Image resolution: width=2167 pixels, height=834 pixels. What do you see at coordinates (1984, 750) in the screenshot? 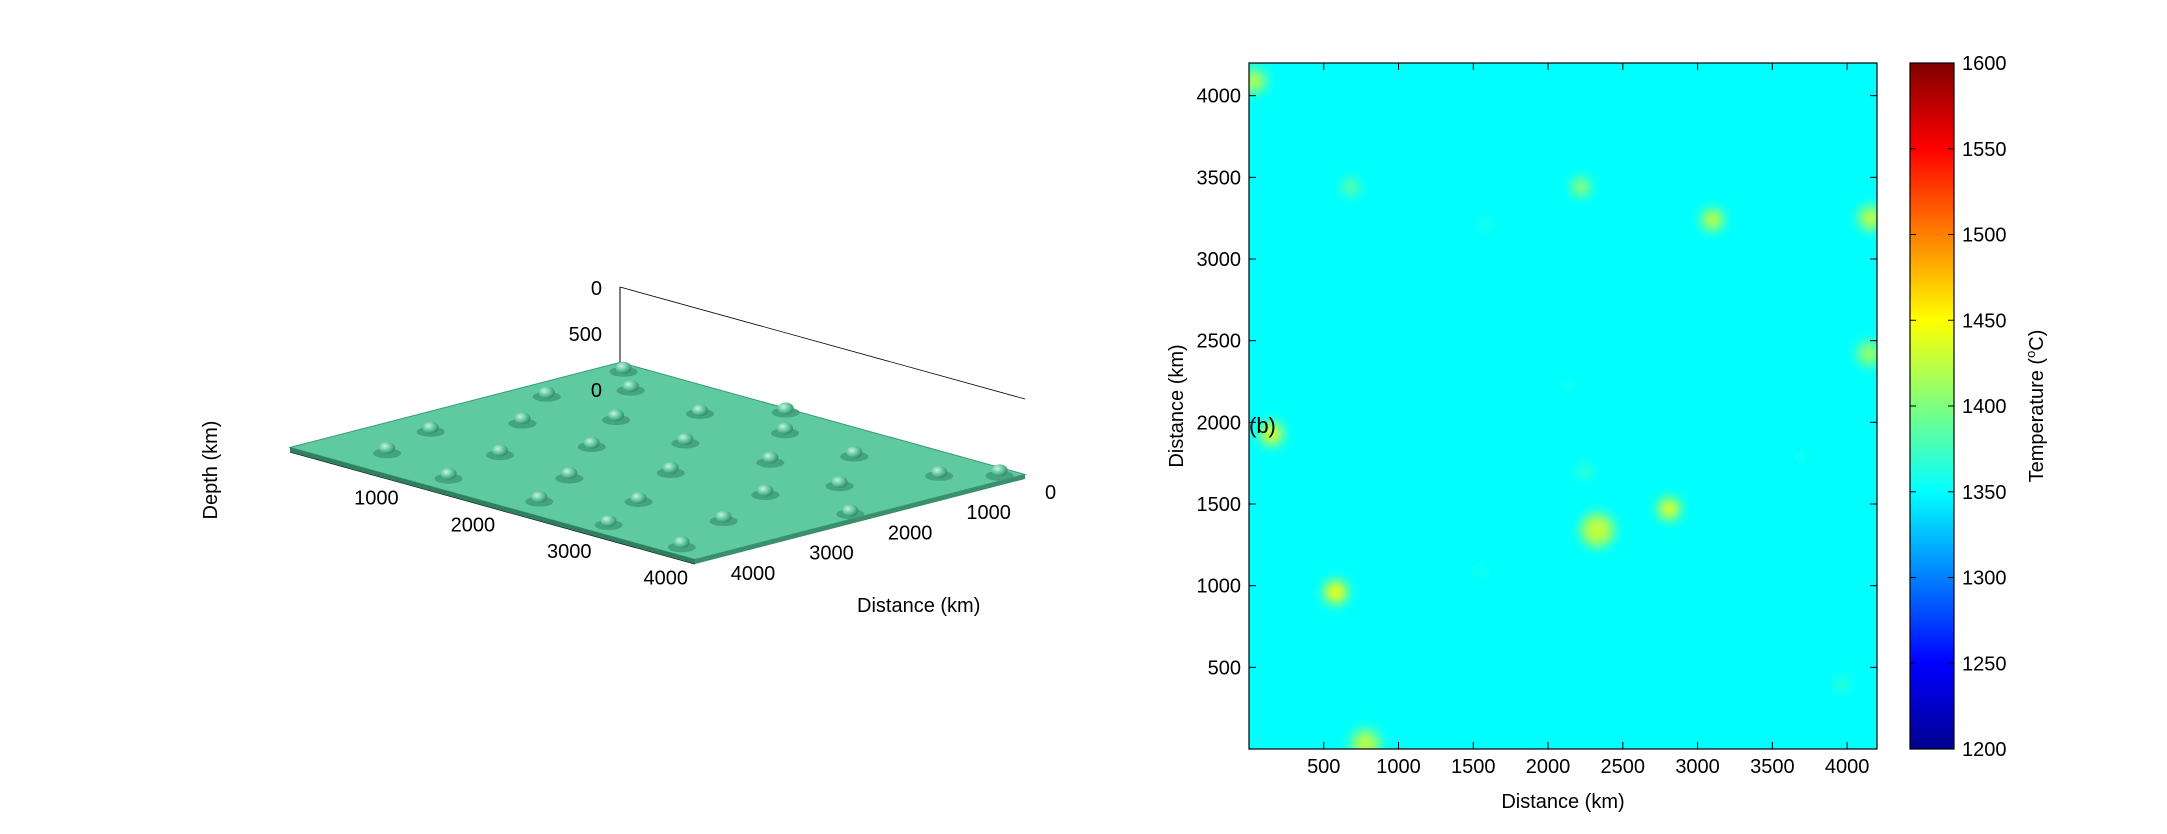
I see `colorbar-tick-label-0: 1200` at bounding box center [1984, 750].